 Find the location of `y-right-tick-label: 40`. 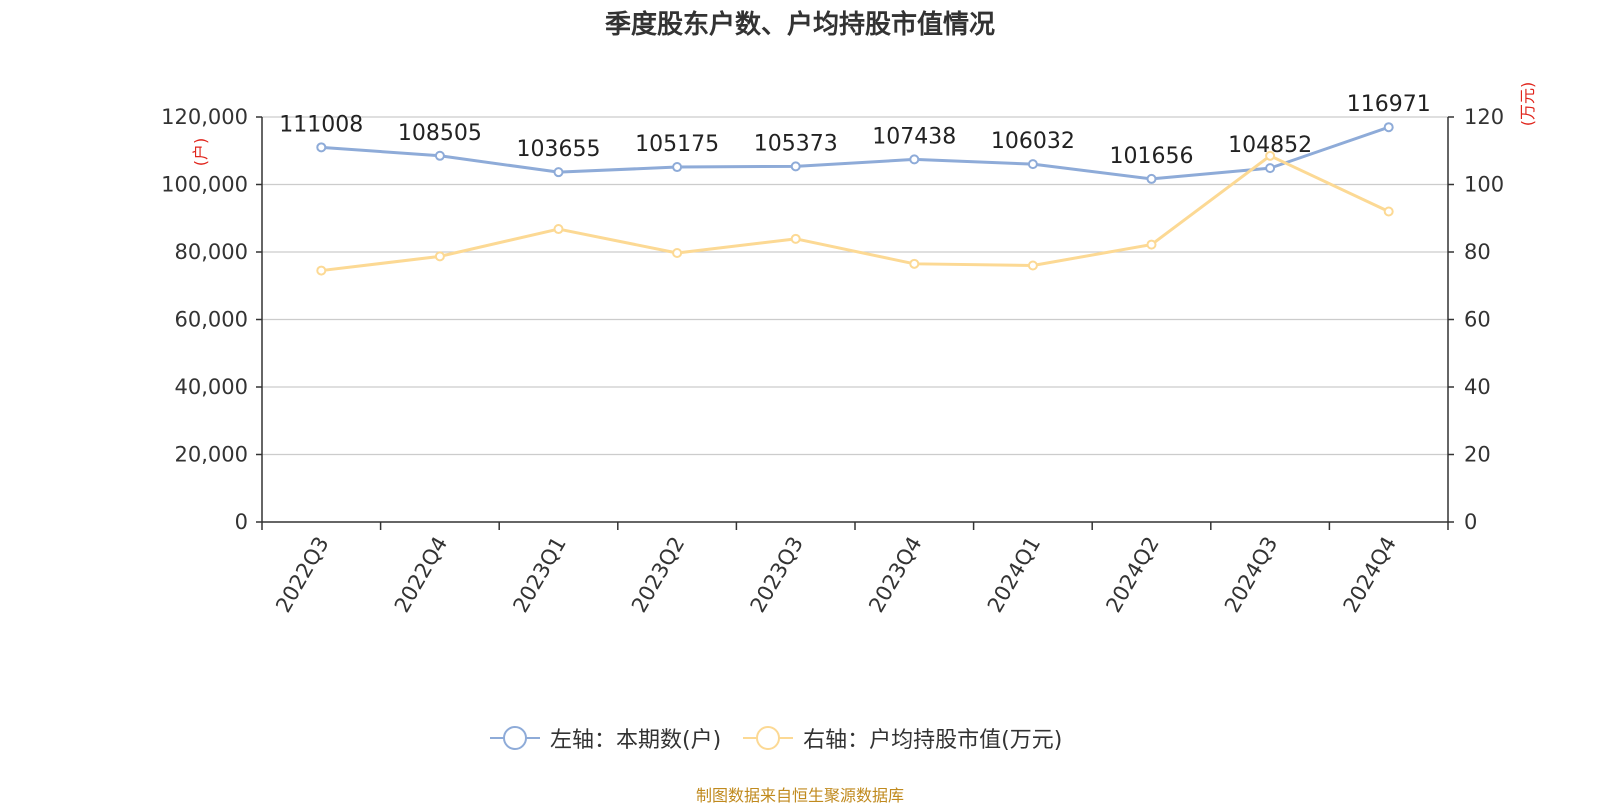

y-right-tick-label: 40 is located at coordinates (1477, 387).